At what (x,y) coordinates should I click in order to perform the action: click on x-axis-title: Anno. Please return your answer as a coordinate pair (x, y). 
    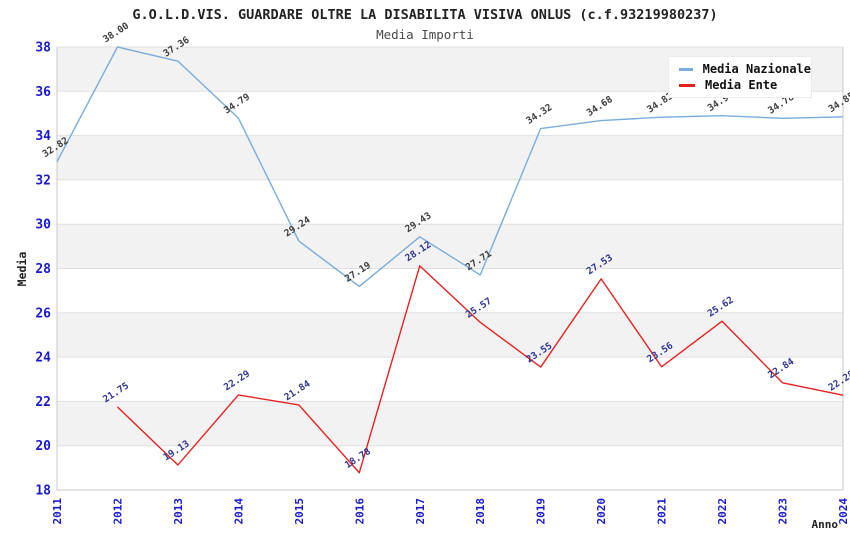
    Looking at the image, I should click on (825, 524).